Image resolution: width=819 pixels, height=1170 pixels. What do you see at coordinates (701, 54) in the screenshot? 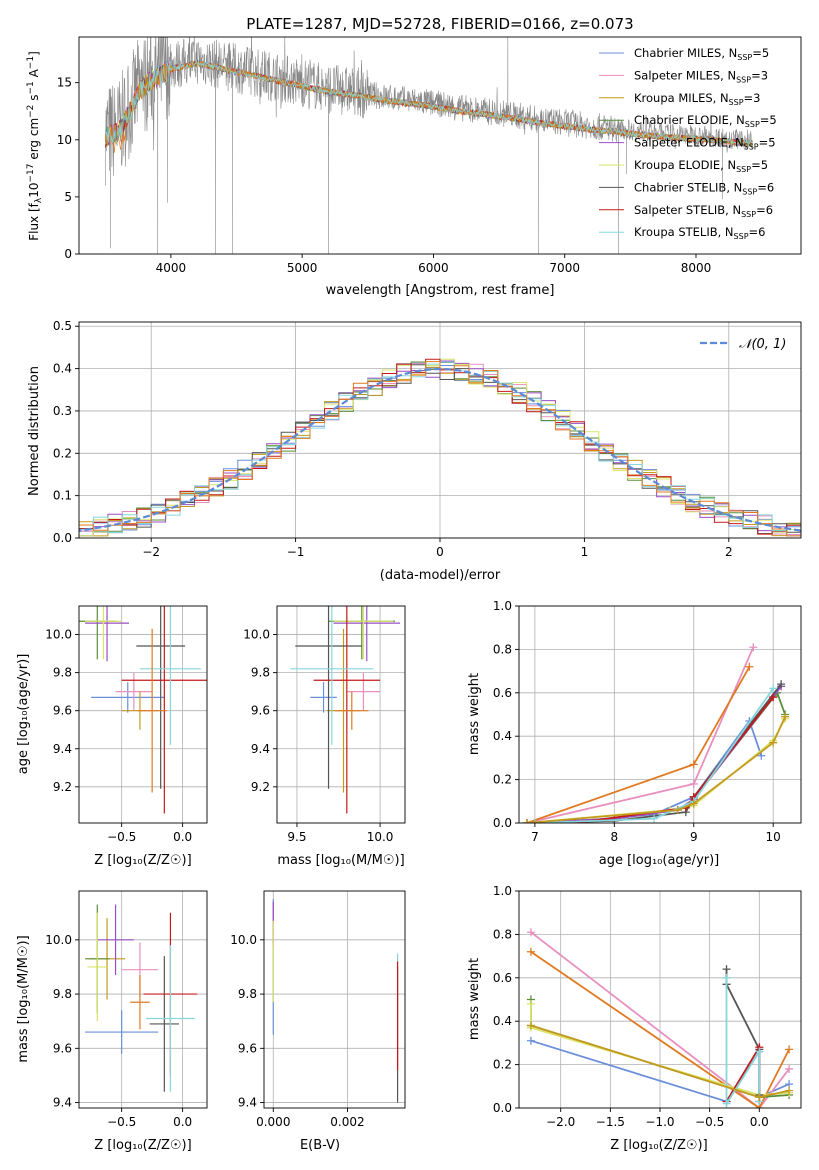
I see `legend-entry: Chabrier MILES, NSSP=5` at bounding box center [701, 54].